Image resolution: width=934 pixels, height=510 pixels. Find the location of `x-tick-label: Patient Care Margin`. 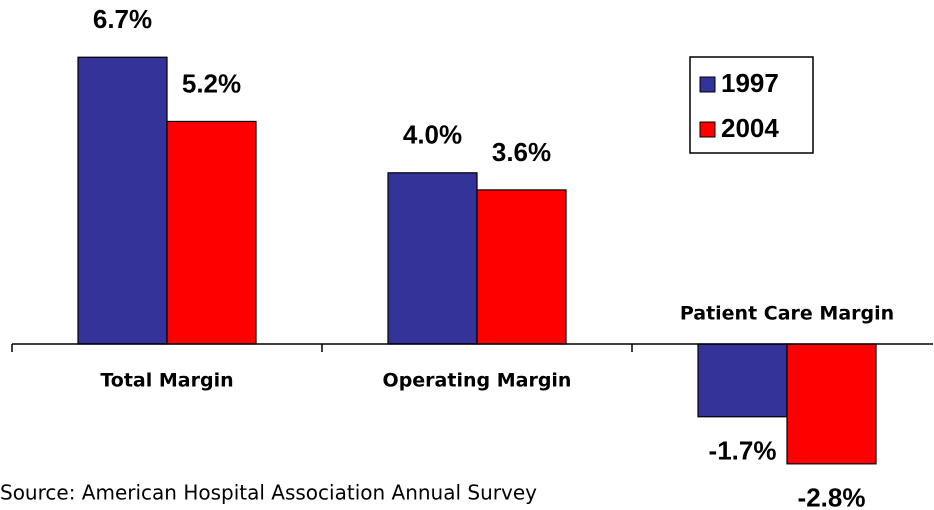

x-tick-label: Patient Care Margin is located at coordinates (787, 314).